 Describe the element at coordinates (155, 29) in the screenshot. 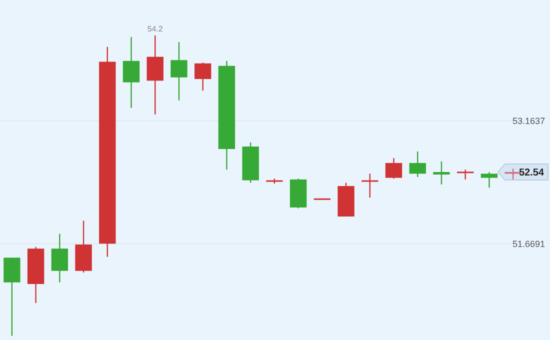

I see `annotation: 54.2` at that location.